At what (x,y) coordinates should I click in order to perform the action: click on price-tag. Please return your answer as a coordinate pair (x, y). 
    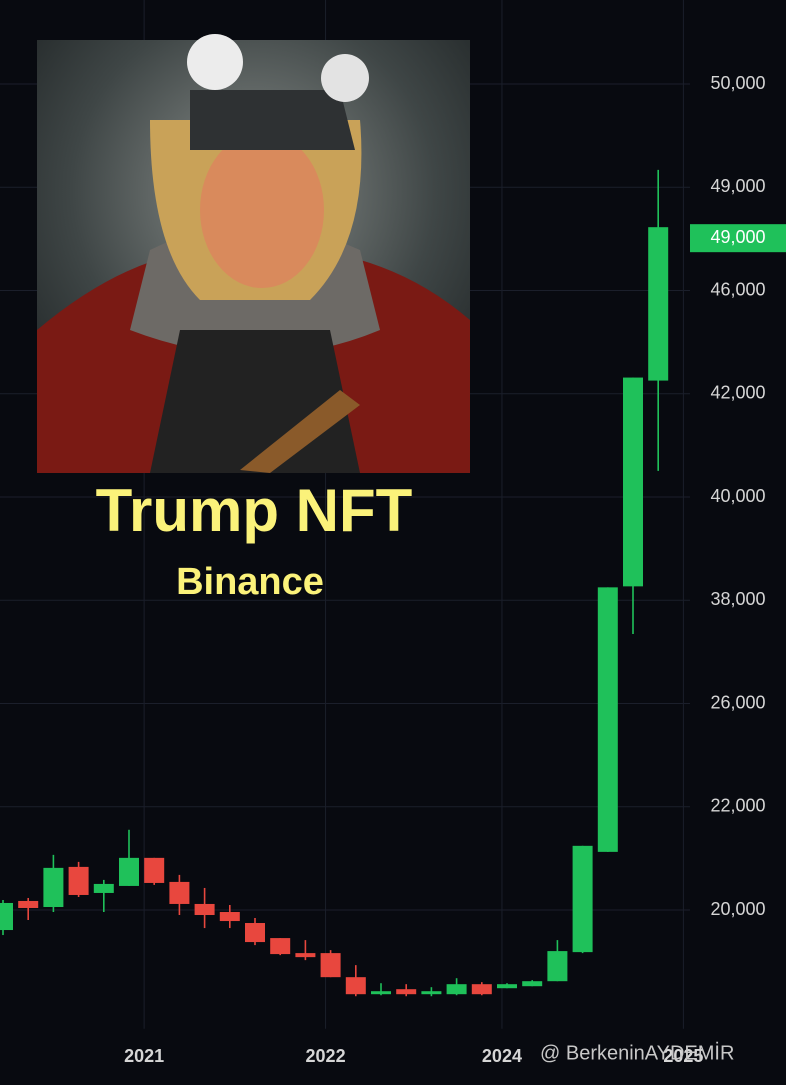
    Looking at the image, I should click on (738, 238).